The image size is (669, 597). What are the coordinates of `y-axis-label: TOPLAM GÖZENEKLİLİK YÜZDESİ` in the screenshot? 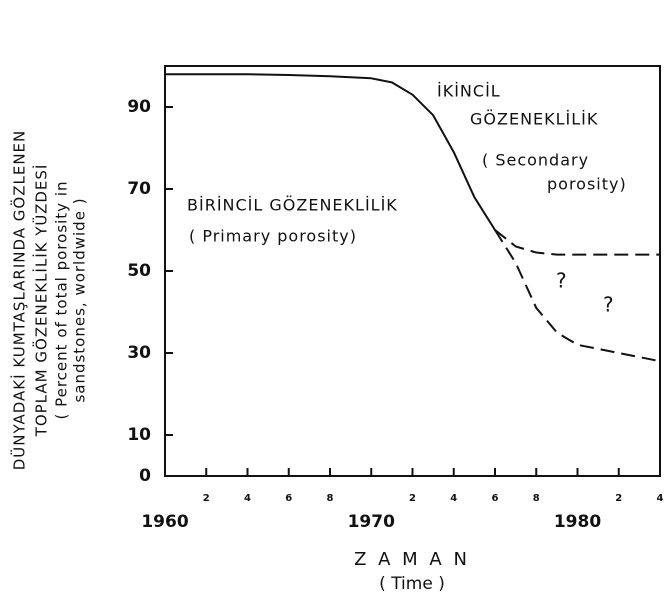 It's located at (41, 301).